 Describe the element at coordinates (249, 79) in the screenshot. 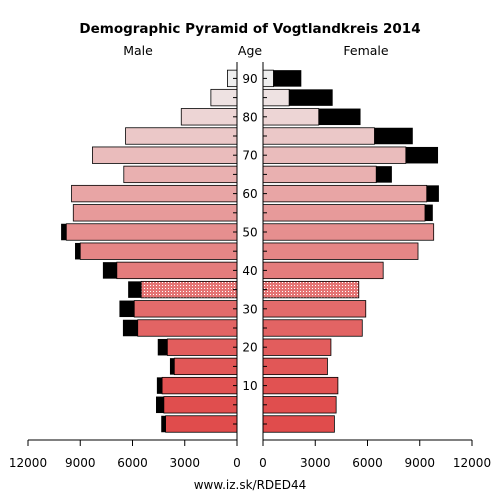

I see `age-tick-label: 90` at that location.